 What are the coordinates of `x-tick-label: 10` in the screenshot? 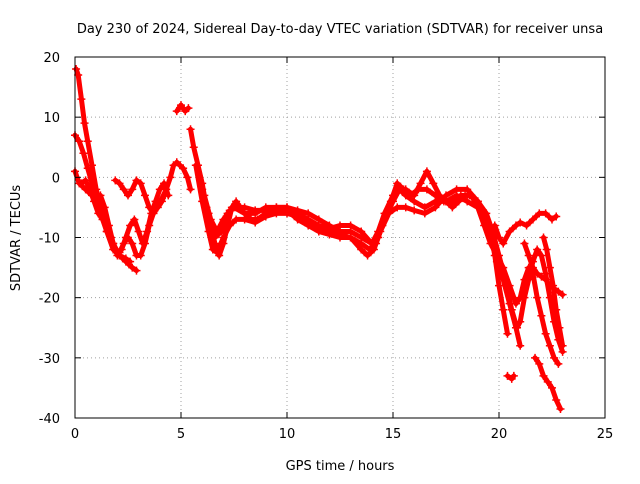 It's located at (287, 434).